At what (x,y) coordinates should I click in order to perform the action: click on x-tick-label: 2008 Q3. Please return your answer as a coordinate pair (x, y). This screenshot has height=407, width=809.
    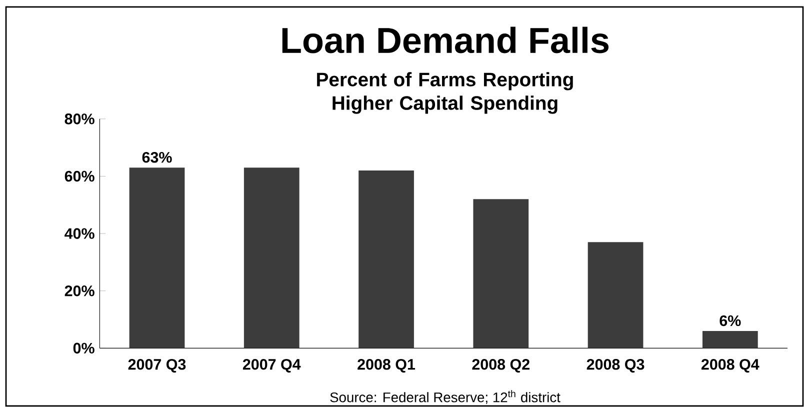
    Looking at the image, I should click on (615, 365).